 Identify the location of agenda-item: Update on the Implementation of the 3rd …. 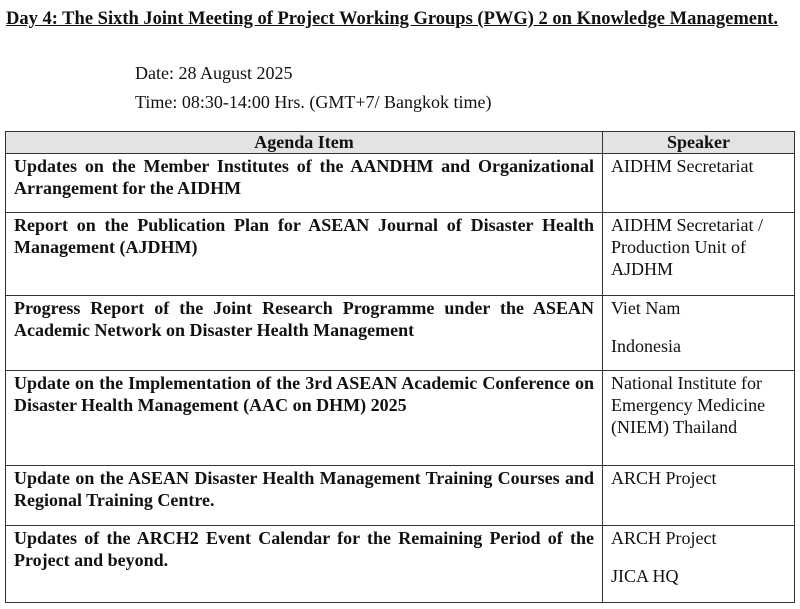
(304, 418).